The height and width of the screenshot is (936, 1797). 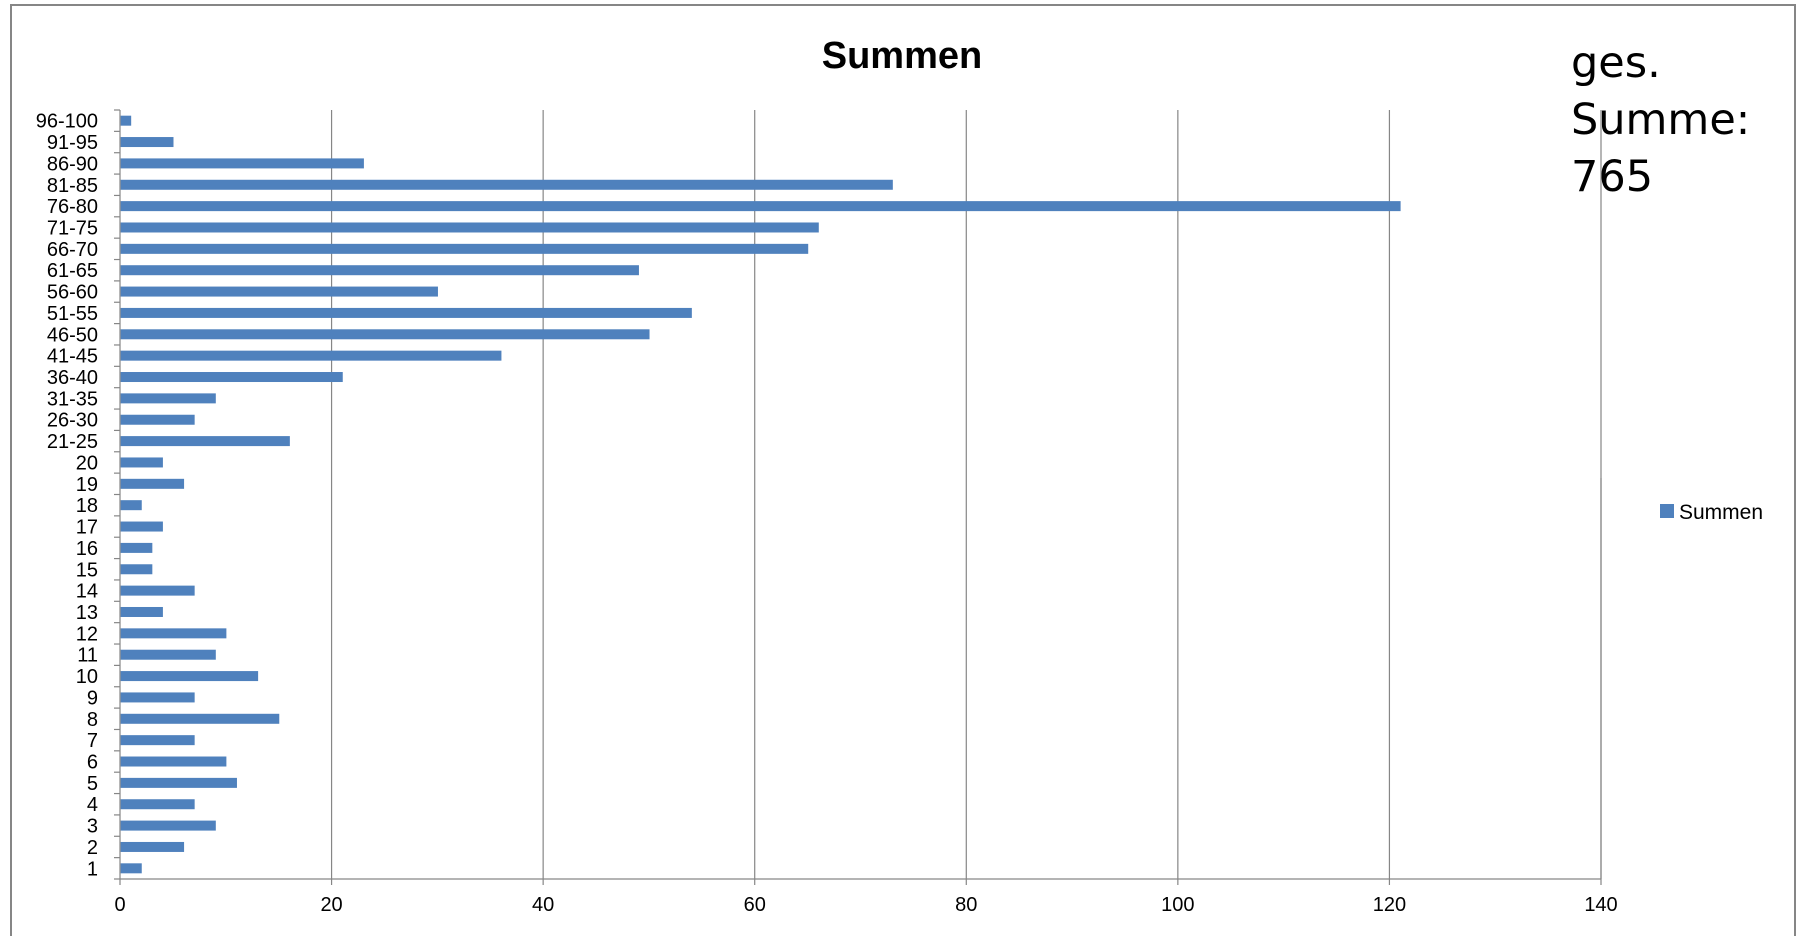 What do you see at coordinates (72, 314) in the screenshot?
I see `y-tick-label-51-55: 51-55` at bounding box center [72, 314].